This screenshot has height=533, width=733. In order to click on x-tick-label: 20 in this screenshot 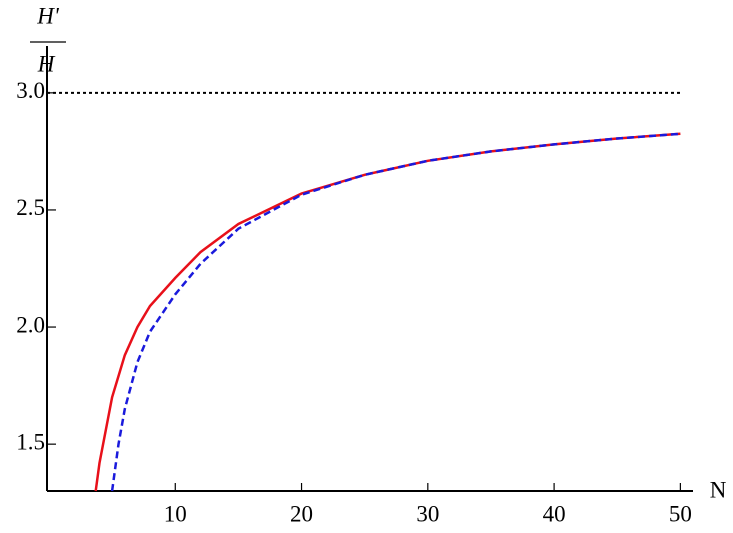, I will do `click(301, 513)`.